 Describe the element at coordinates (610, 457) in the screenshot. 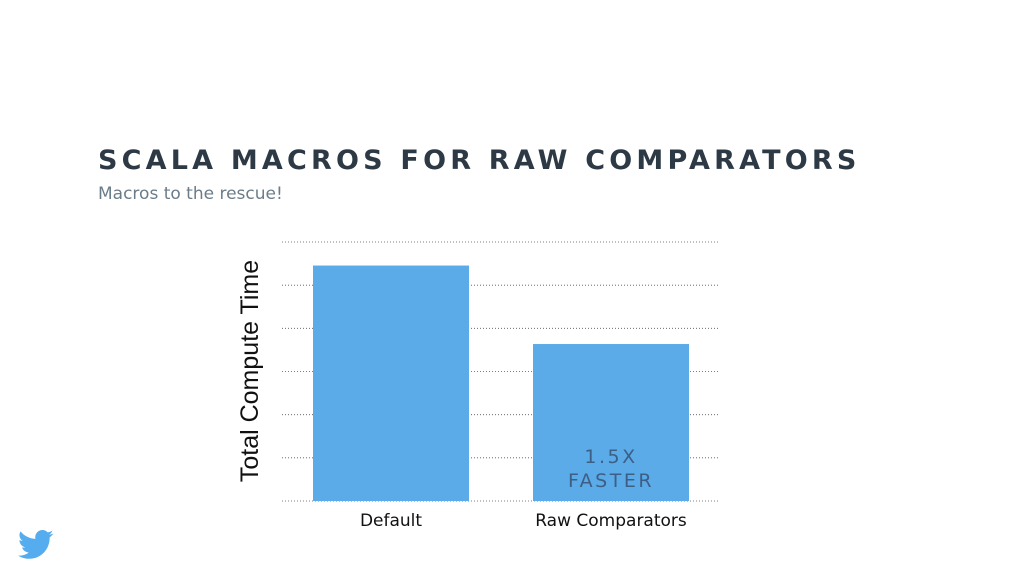

I see `bar-annotation: 1.5X` at that location.